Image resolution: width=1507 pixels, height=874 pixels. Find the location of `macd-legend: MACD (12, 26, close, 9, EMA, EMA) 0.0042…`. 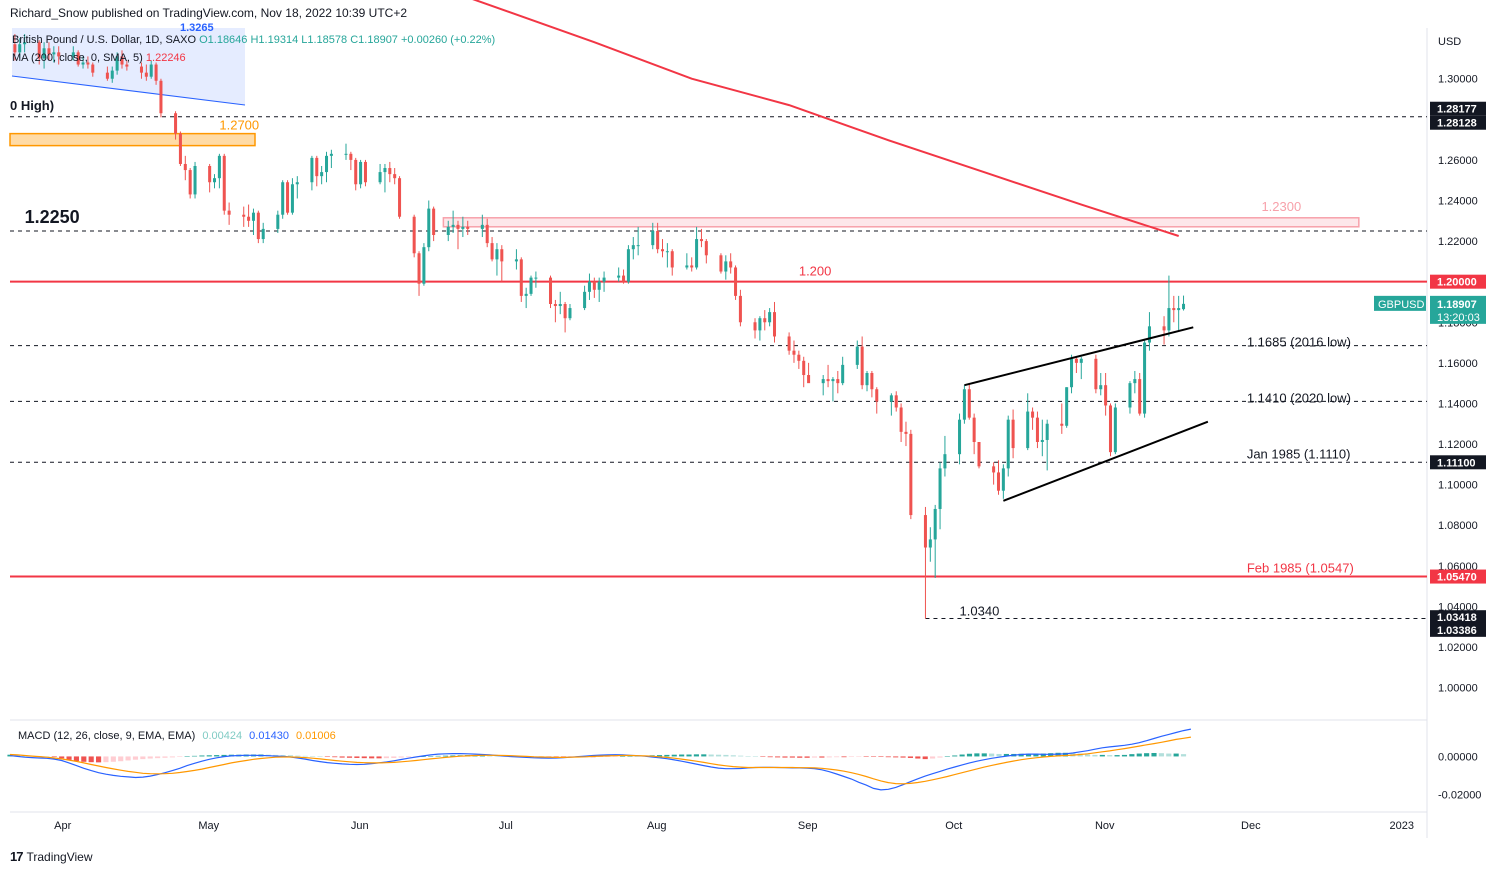

macd-legend: MACD (12, 26, close, 9, EMA, EMA) 0.0042… is located at coordinates (177, 736).